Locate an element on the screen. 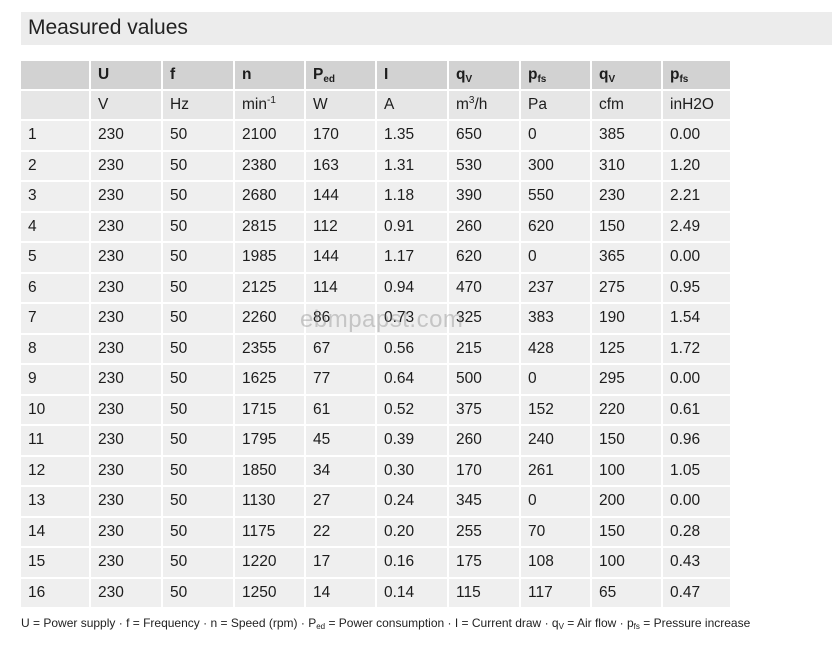 The image size is (832, 648). legend-symbol-subscript: V is located at coordinates (561, 626).